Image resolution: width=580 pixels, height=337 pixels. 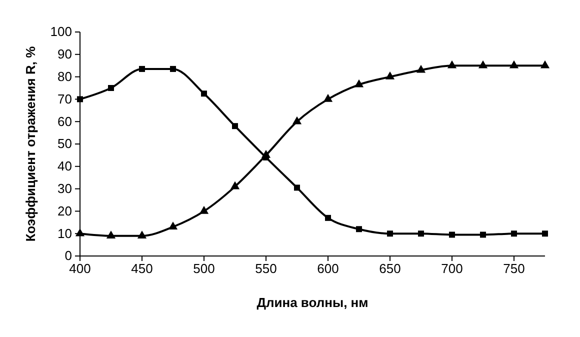 What do you see at coordinates (328, 268) in the screenshot?
I see `x-tick-label: 600` at bounding box center [328, 268].